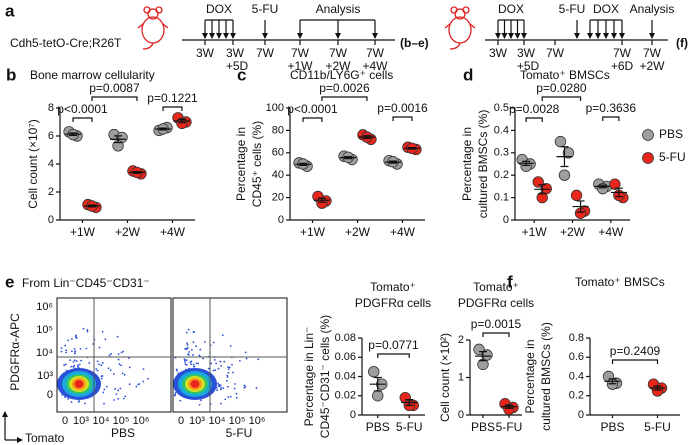 The height and width of the screenshot is (445, 700). What do you see at coordinates (92, 75) in the screenshot?
I see `chart-title: Bone marrow cellularity` at bounding box center [92, 75].